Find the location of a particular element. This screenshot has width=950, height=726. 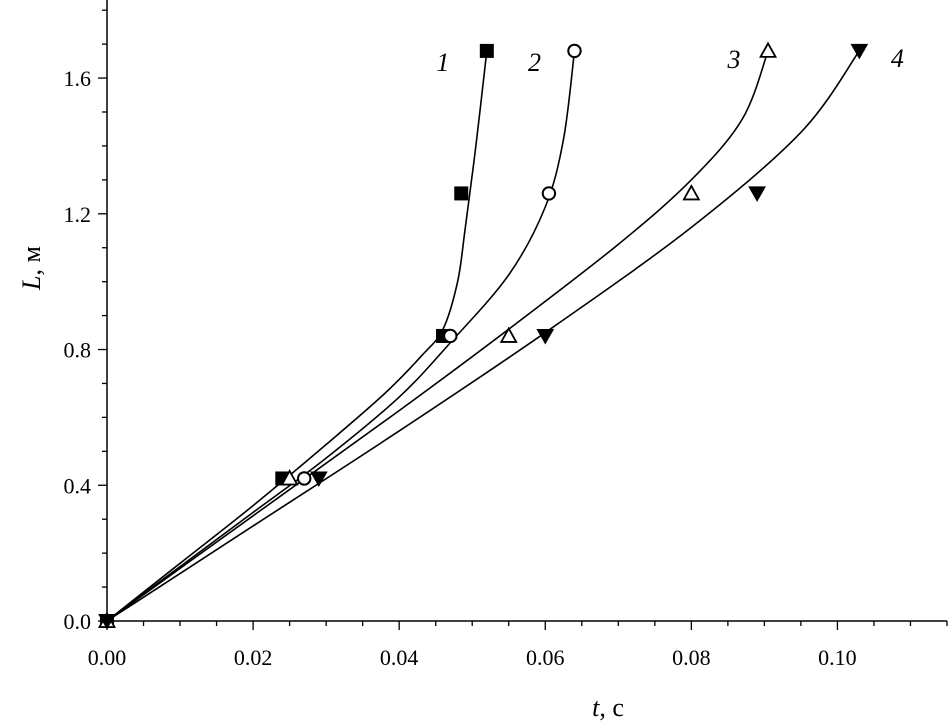

y-axis-variable: L is located at coordinates (31, 282).